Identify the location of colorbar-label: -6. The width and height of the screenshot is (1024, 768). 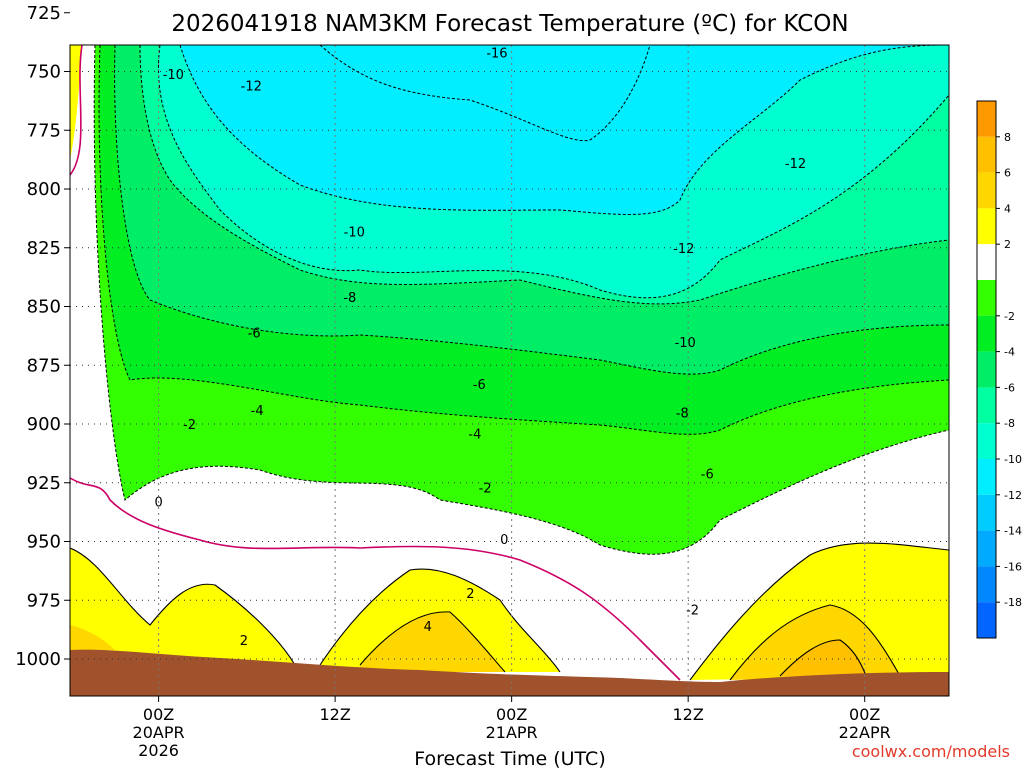
(1009, 387).